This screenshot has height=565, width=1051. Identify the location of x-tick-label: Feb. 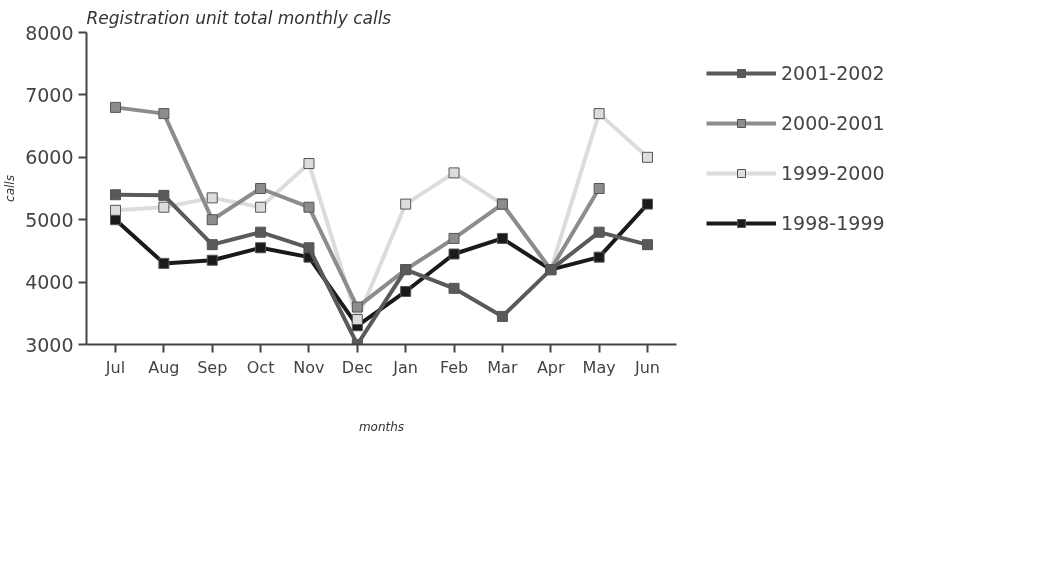
(454, 367).